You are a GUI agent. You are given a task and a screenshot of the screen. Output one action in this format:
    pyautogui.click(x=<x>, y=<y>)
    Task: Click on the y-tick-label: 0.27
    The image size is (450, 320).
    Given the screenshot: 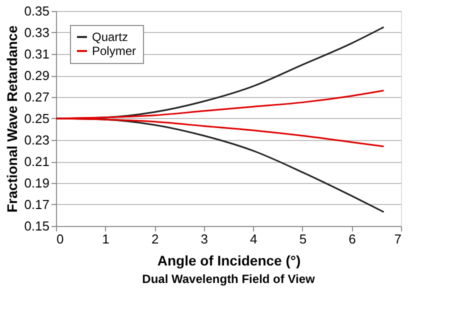 What is the action you would take?
    pyautogui.click(x=37, y=97)
    